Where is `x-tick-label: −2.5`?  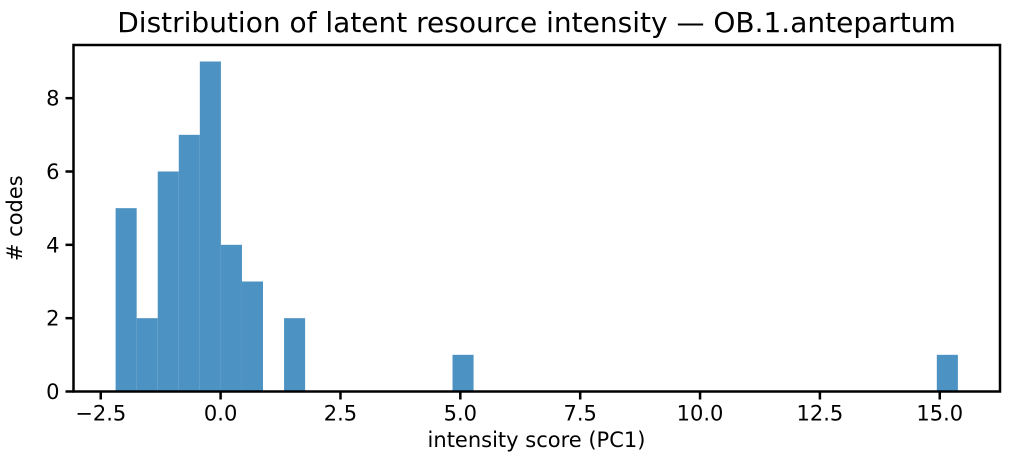
x-tick-label: −2.5 is located at coordinates (100, 414).